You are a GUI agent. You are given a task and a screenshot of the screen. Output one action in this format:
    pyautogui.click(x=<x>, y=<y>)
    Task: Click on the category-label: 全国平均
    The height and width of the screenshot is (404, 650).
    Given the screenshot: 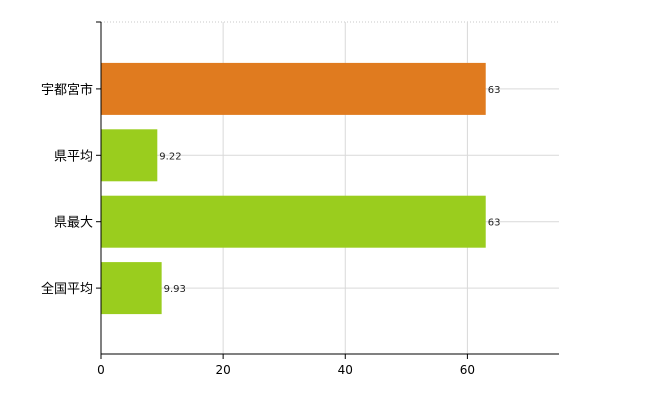 What is the action you would take?
    pyautogui.click(x=67, y=289)
    